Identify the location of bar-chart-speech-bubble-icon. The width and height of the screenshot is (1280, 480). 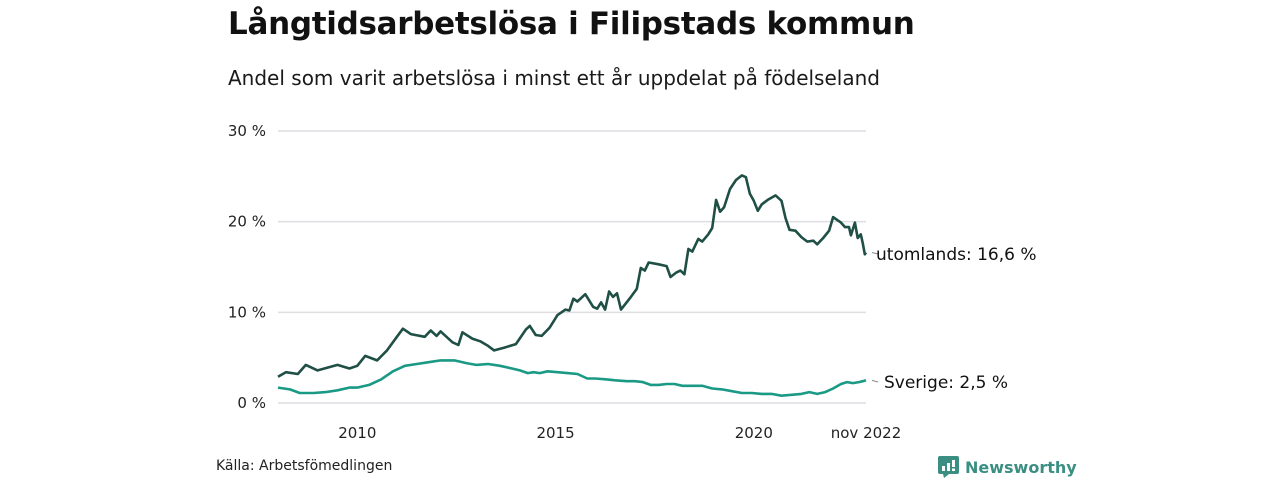
(948, 467).